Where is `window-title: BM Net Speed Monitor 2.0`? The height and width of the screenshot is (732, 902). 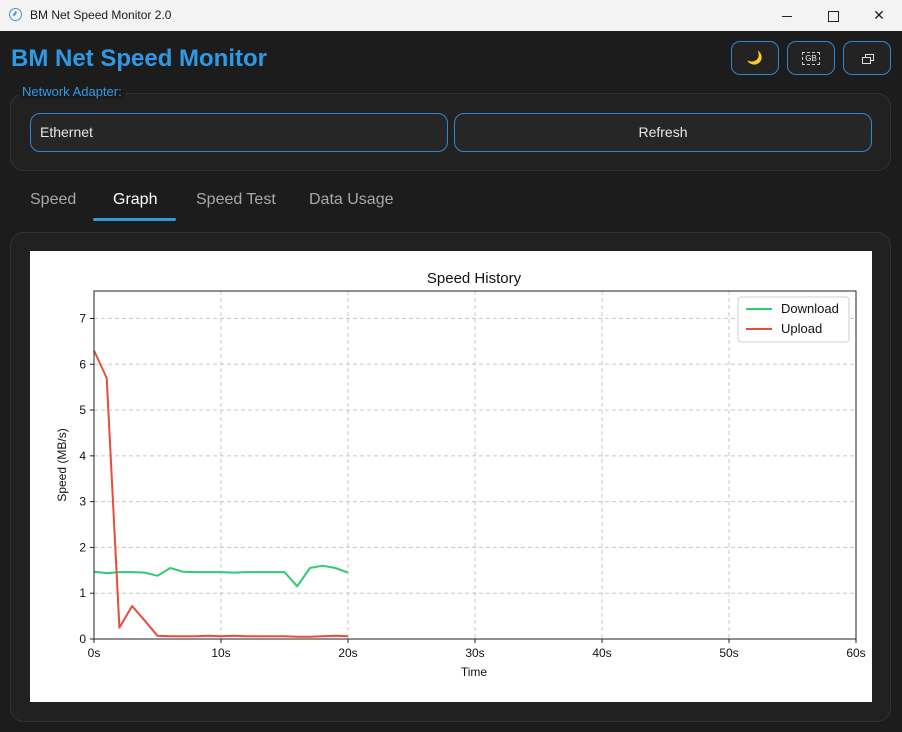 window-title: BM Net Speed Monitor 2.0 is located at coordinates (101, 15).